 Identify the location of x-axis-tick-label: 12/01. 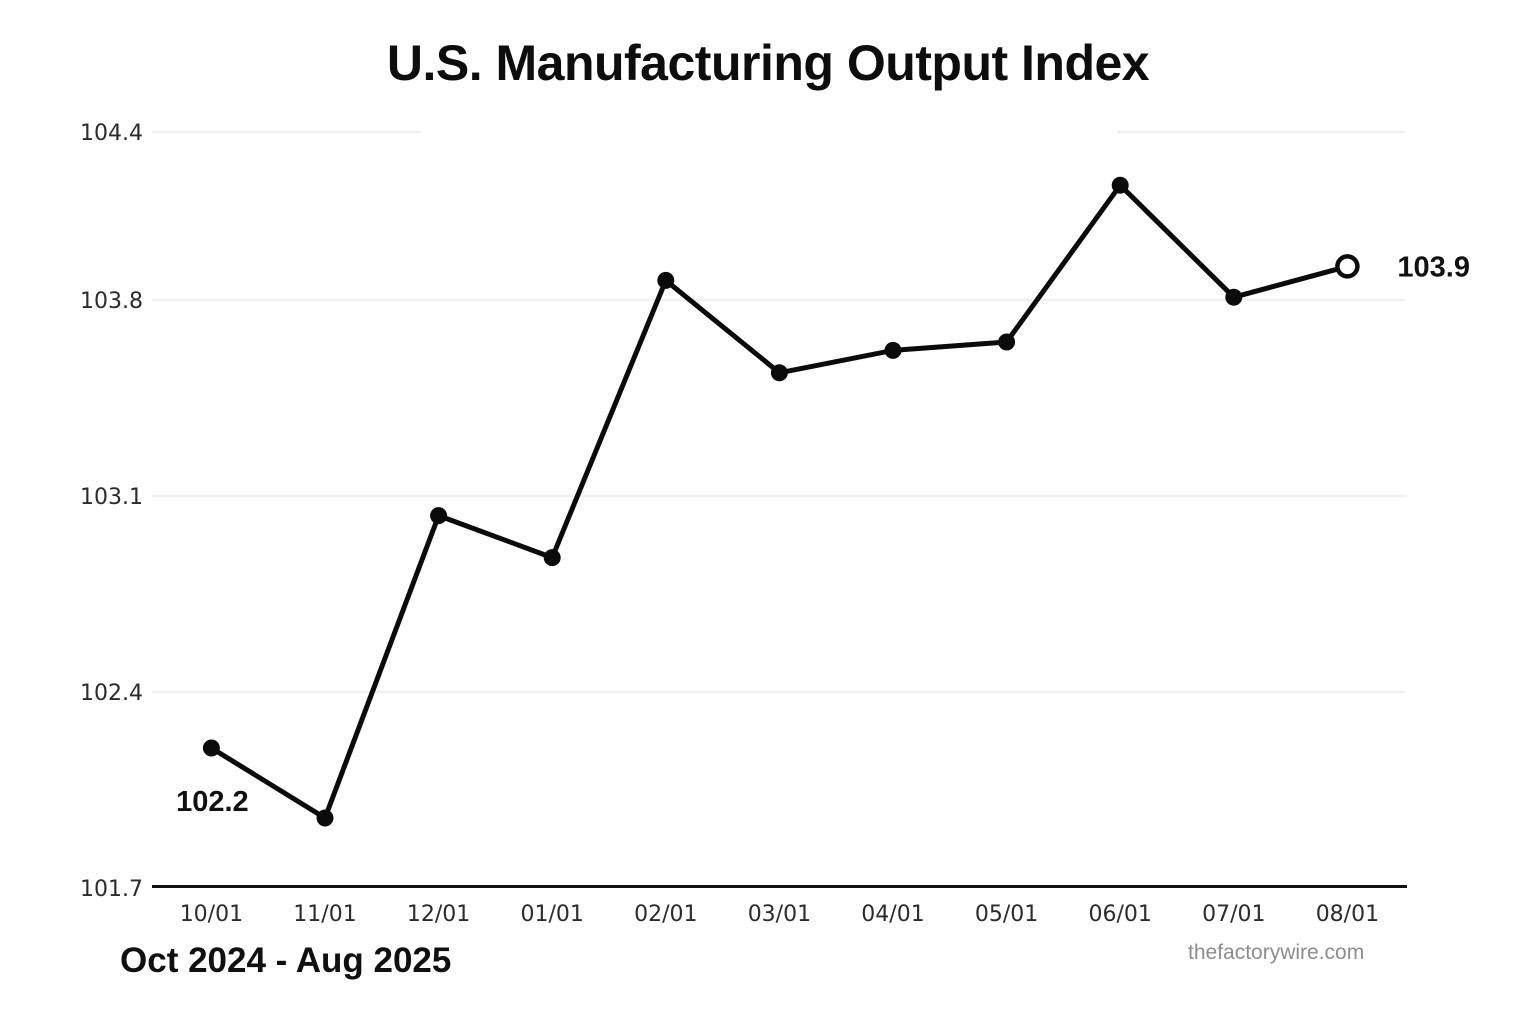
(438, 914).